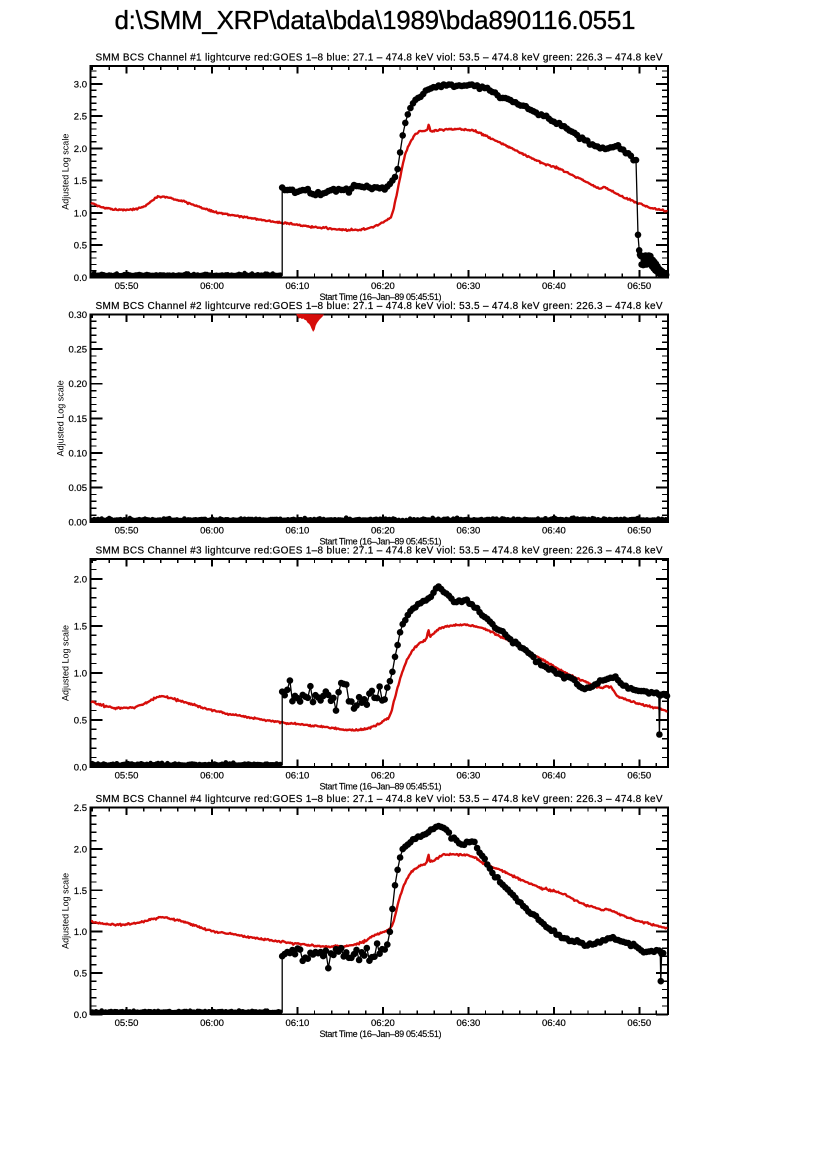  Describe the element at coordinates (375, 20) in the screenshot. I see `svg-text:d:\SMM_XRP\data\bda\1989\bda89: d:\SMM_XRP\data\bda\1989\bda890116.0551` at that location.